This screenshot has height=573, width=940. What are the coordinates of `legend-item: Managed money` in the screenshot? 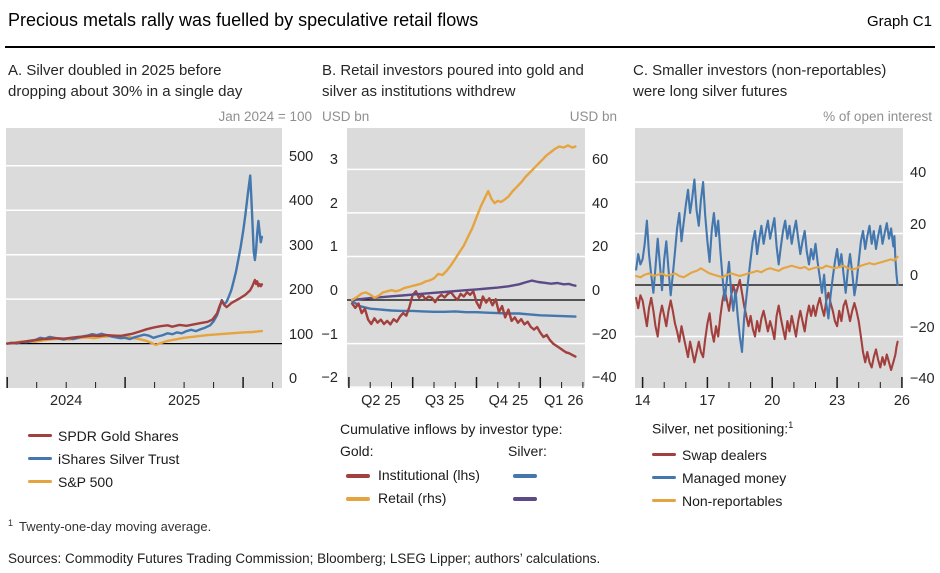 It's located at (722, 477).